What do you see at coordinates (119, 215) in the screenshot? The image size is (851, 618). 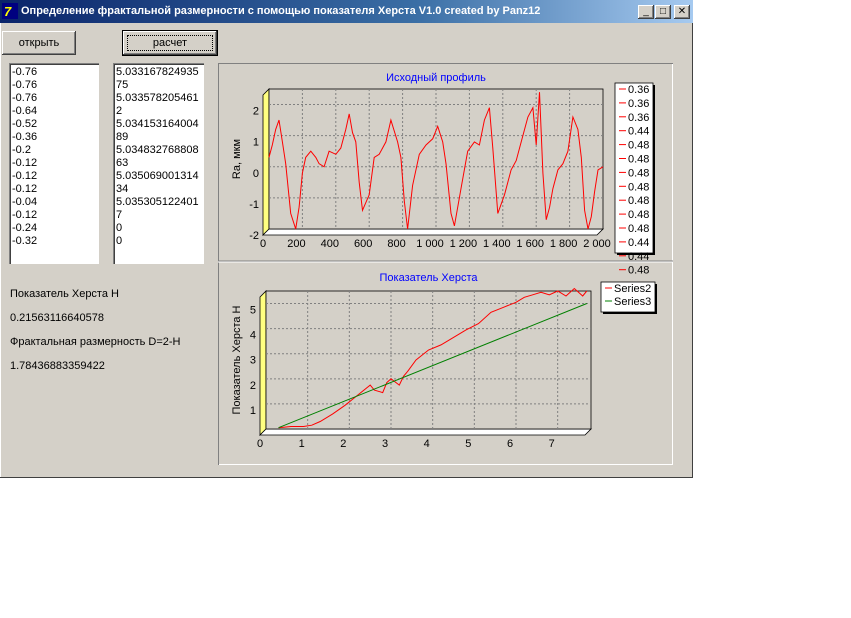 I see `list-item: 7` at bounding box center [119, 215].